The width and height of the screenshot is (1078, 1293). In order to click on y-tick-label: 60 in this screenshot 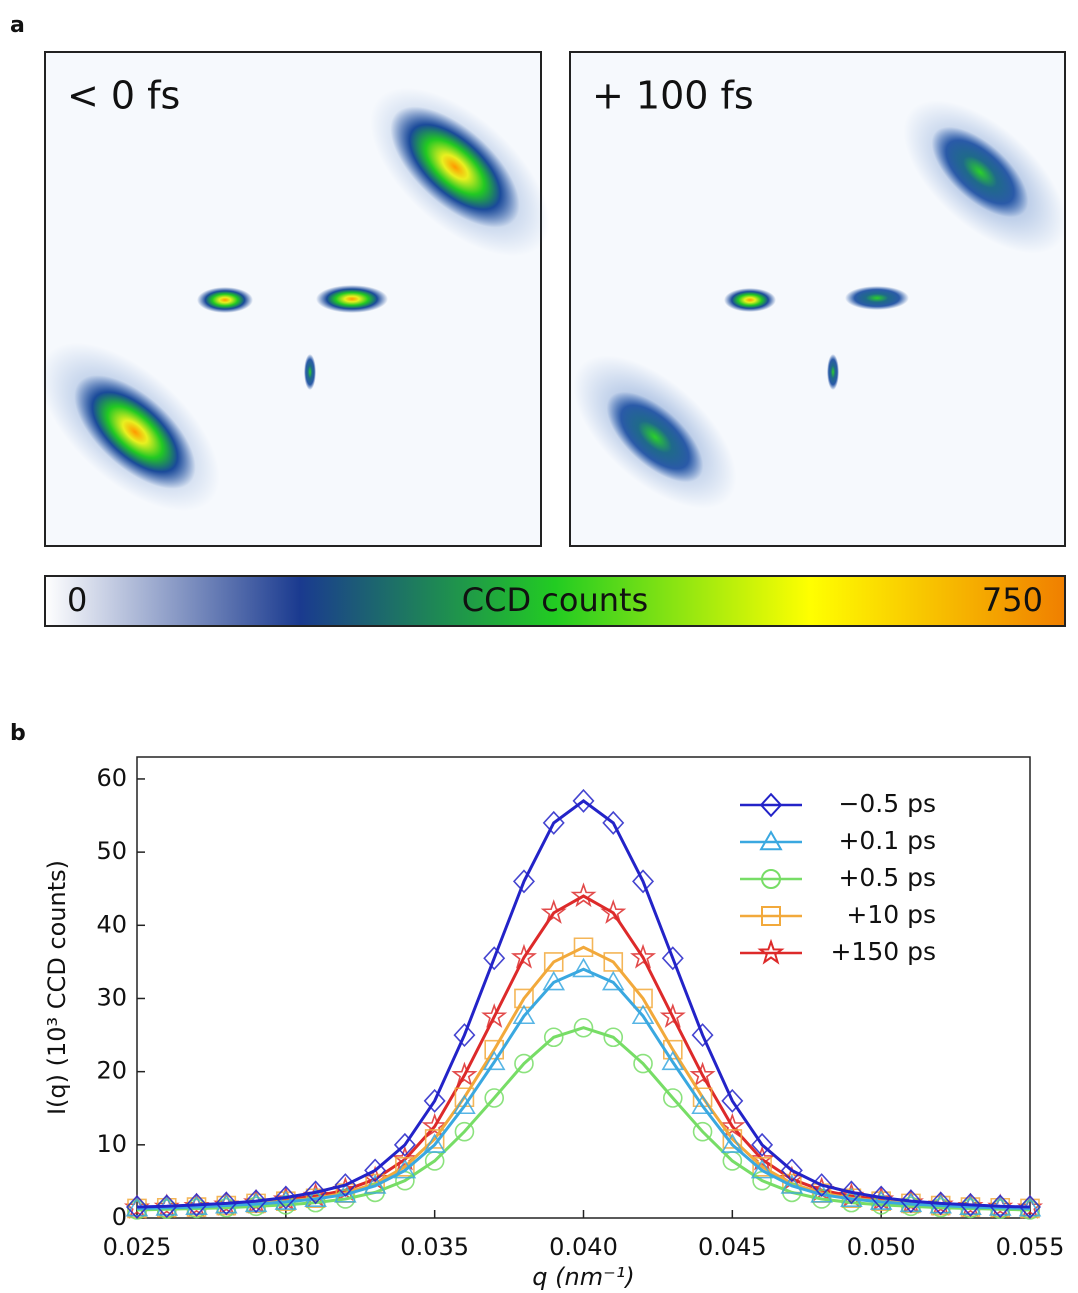, I will do `click(111, 778)`.